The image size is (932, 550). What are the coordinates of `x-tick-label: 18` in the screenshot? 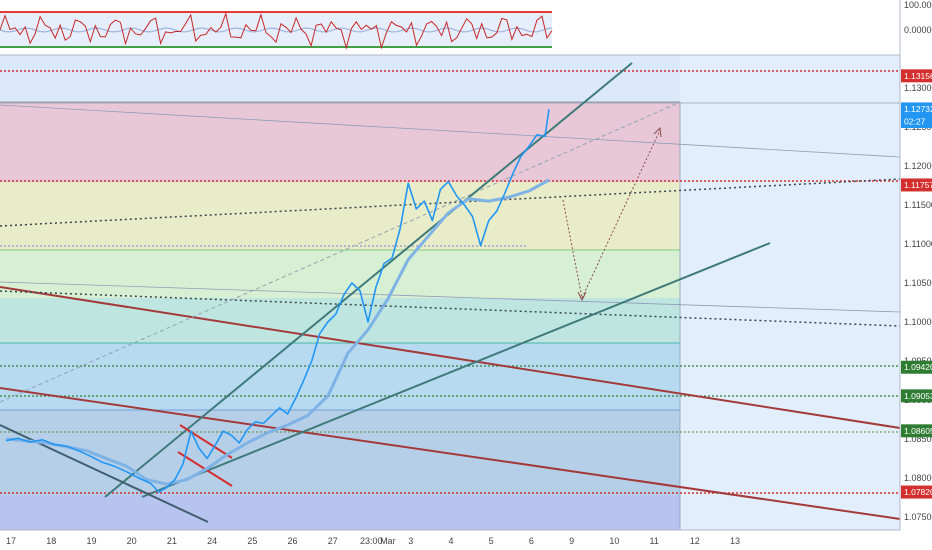 It's located at (51, 541).